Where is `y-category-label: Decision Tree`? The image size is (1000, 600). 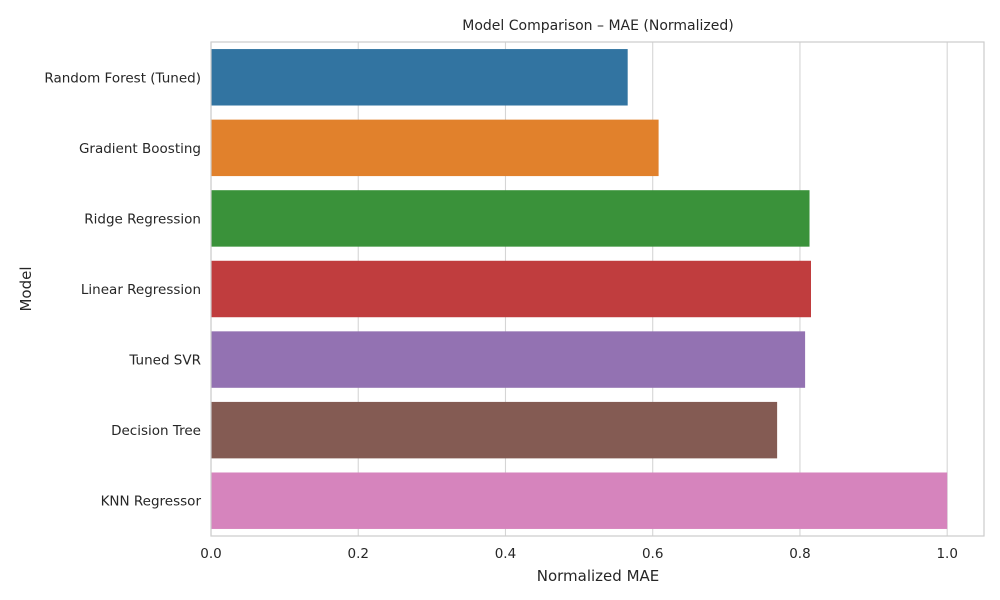
y-category-label: Decision Tree is located at coordinates (156, 431).